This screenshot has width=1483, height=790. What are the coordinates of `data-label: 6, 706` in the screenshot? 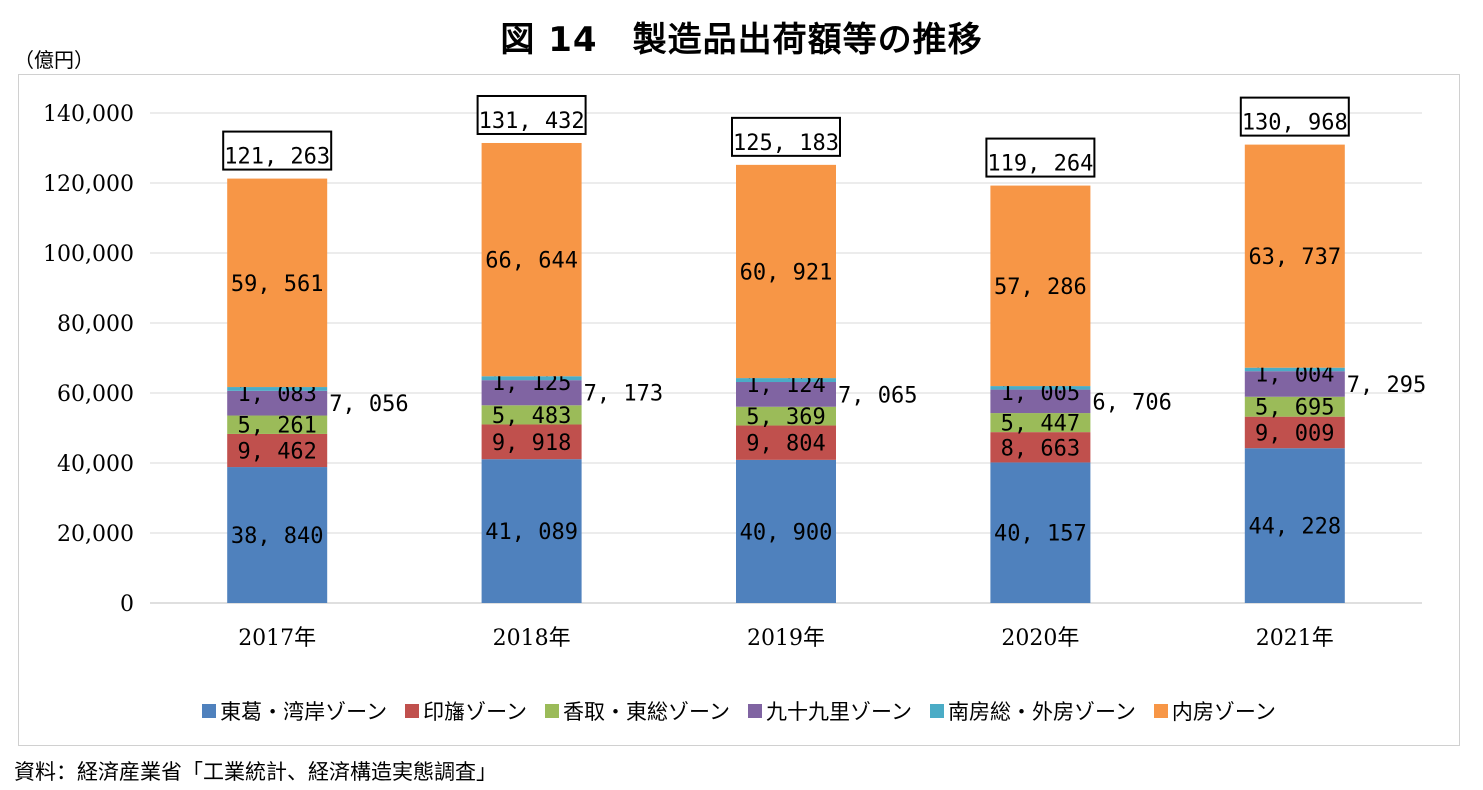 It's located at (1131, 402).